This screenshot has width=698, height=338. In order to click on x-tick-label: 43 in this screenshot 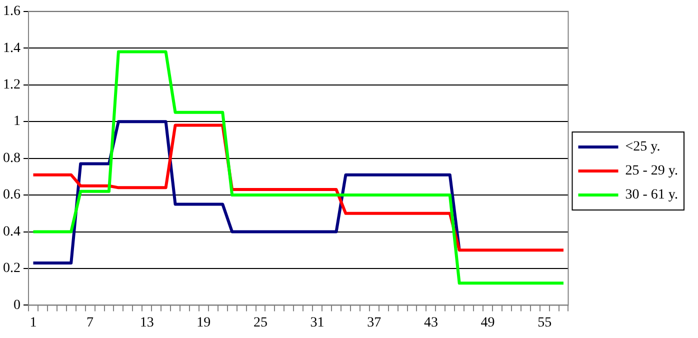, I will do `click(431, 322)`.